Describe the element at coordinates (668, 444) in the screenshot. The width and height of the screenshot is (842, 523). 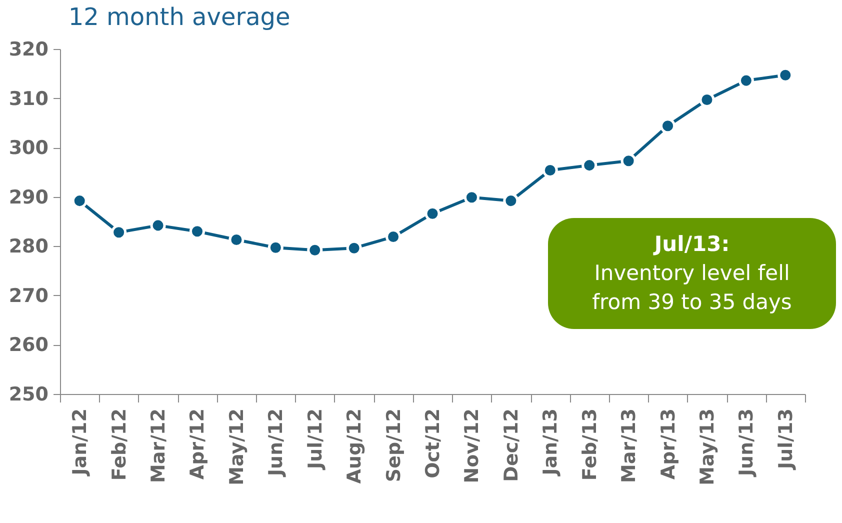
I see `x-tick-label: Apr/13` at that location.